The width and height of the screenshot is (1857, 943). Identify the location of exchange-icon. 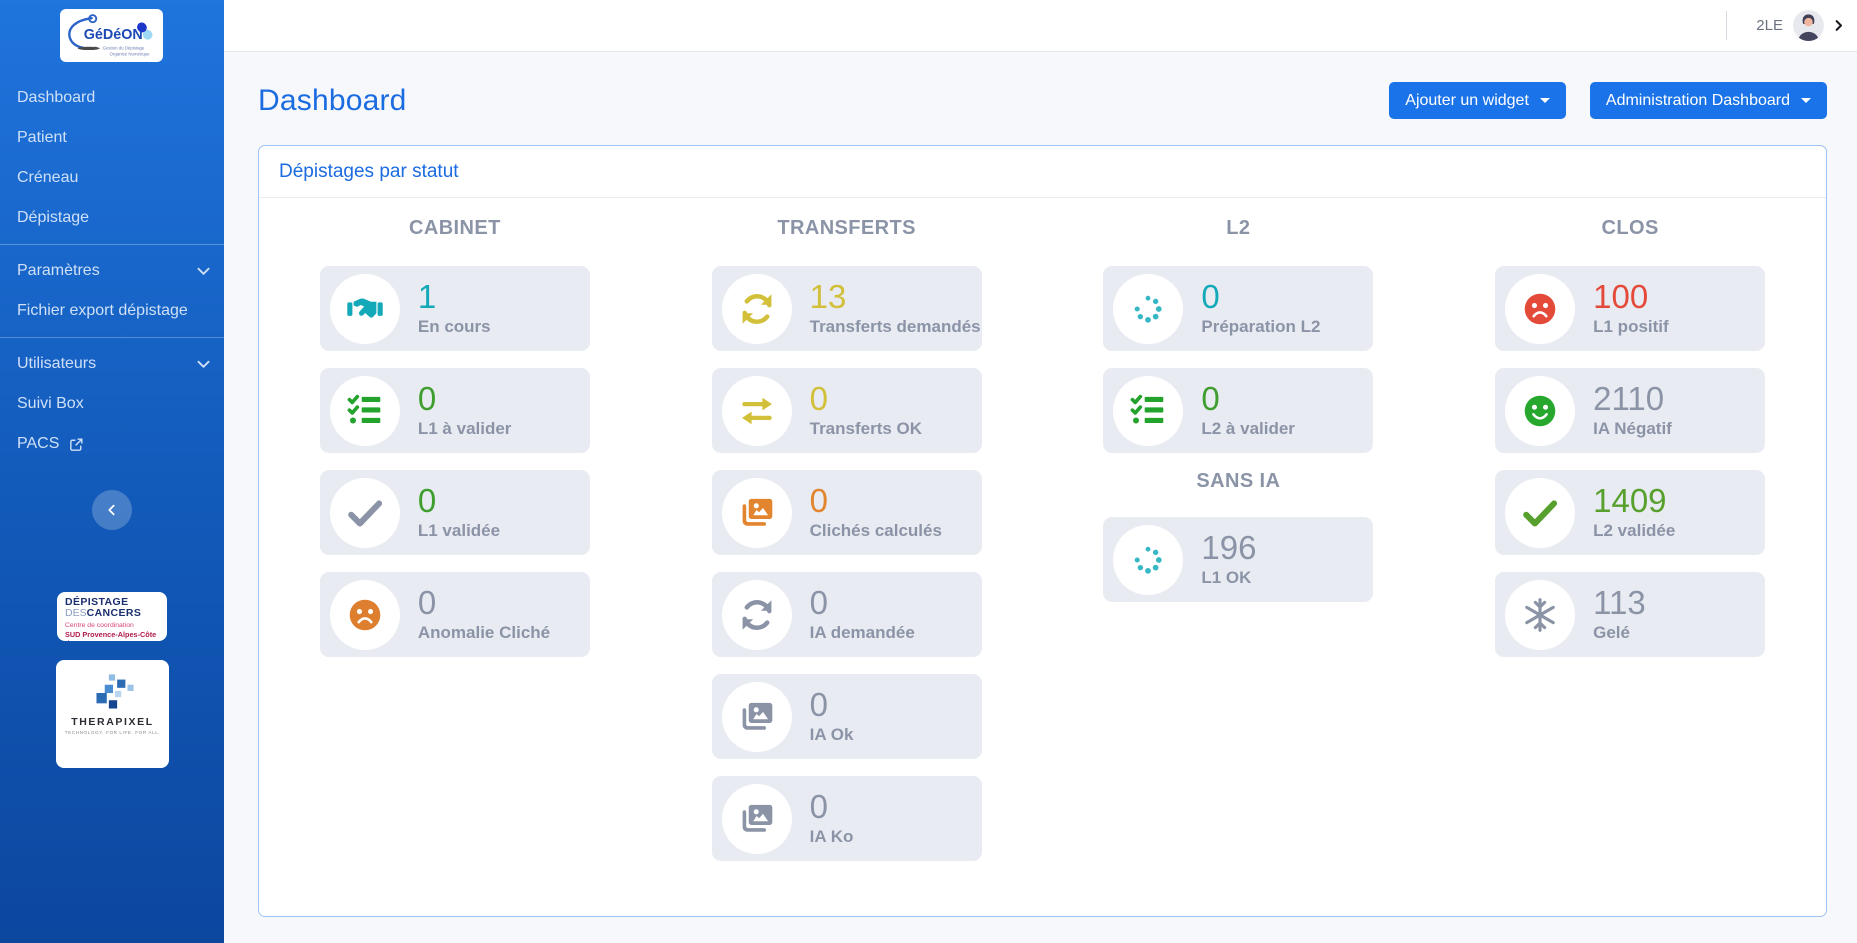
(757, 411).